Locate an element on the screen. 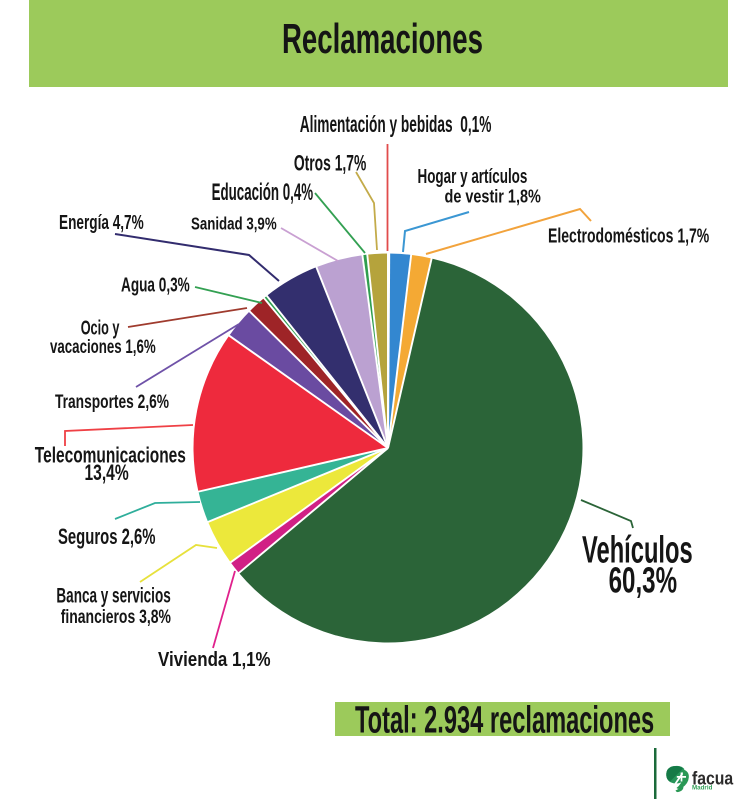 This screenshot has width=750, height=799. svg-text: Reclamaciones is located at coordinates (382, 39).